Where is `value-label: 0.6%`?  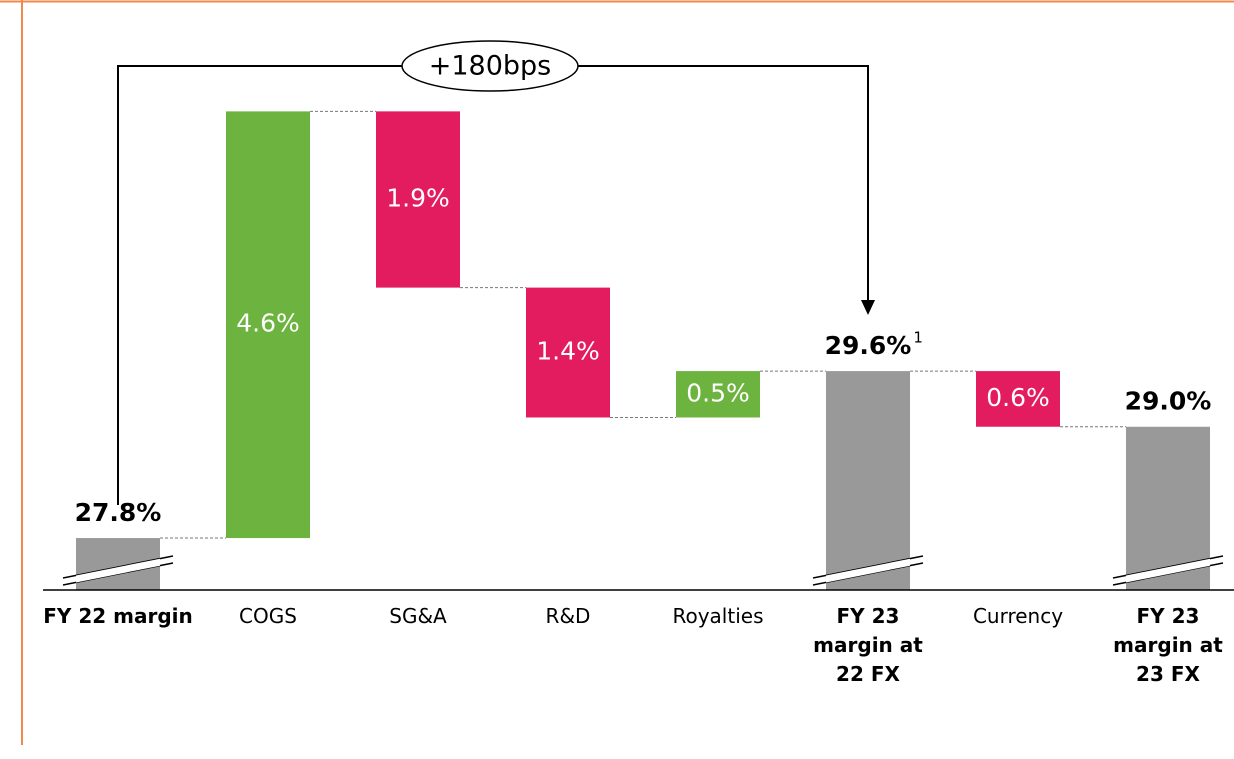
value-label: 0.6% is located at coordinates (1018, 397).